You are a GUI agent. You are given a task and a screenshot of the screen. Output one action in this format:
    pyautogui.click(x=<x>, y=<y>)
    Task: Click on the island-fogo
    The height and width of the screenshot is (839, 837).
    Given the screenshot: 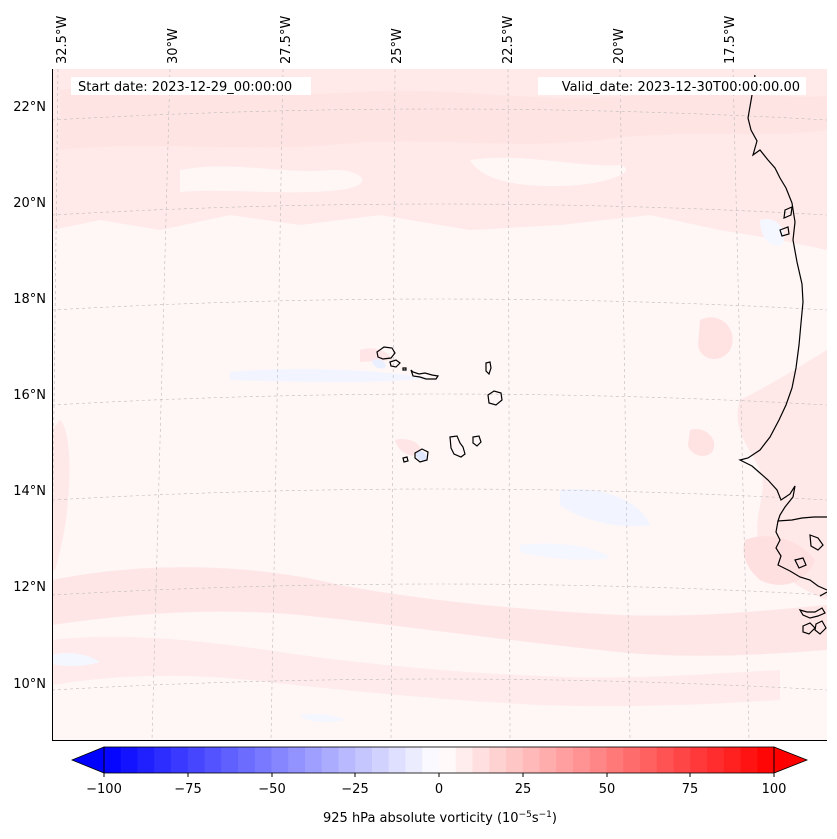 What is the action you would take?
    pyautogui.click(x=421, y=455)
    